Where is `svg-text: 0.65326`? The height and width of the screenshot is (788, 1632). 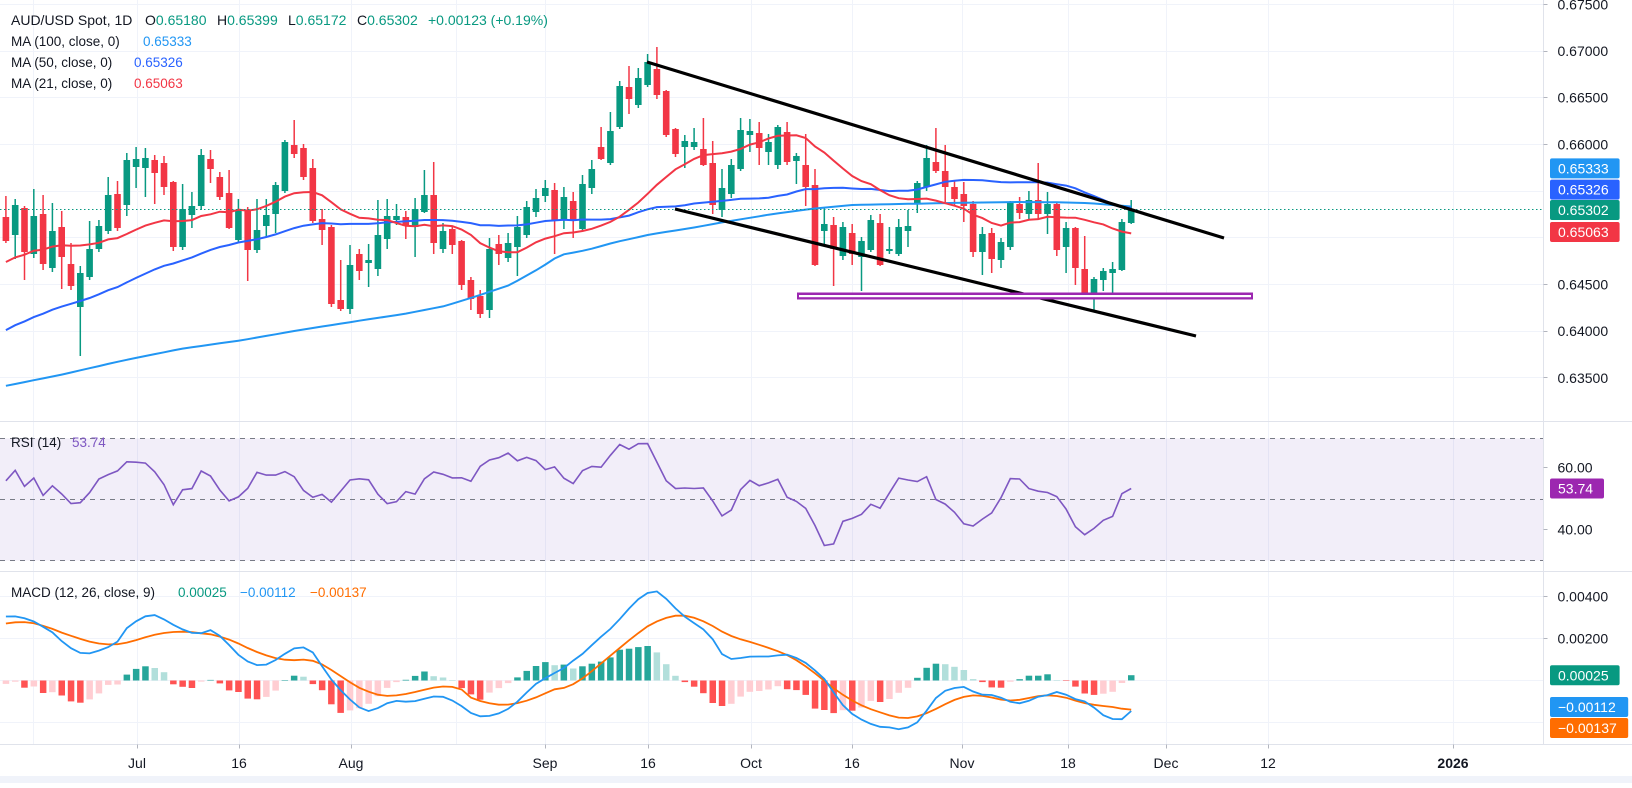 svg-text: 0.65326 is located at coordinates (1583, 190).